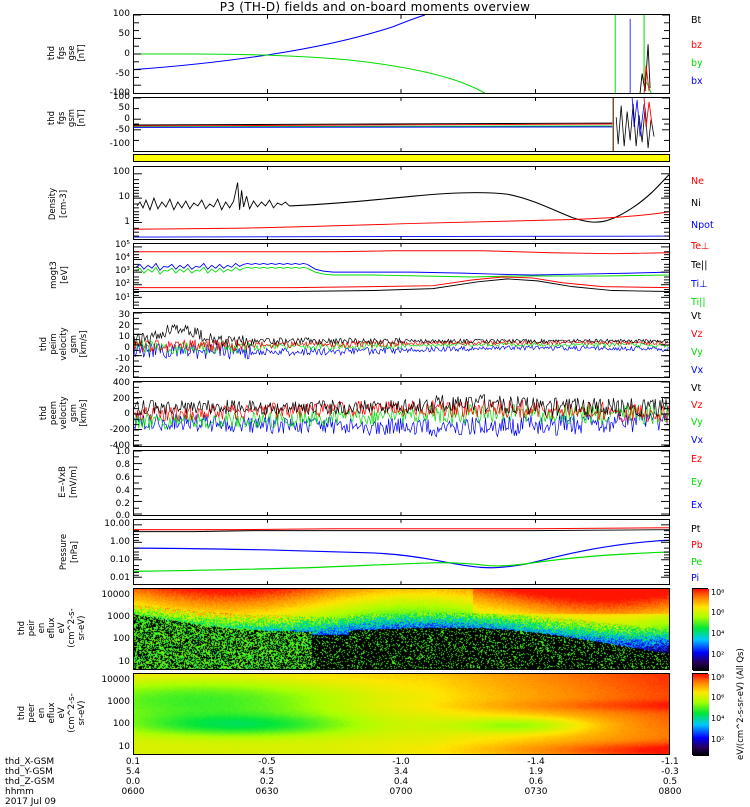 The image size is (750, 807). Describe the element at coordinates (401, 483) in the screenshot. I see `panel-efield` at that location.